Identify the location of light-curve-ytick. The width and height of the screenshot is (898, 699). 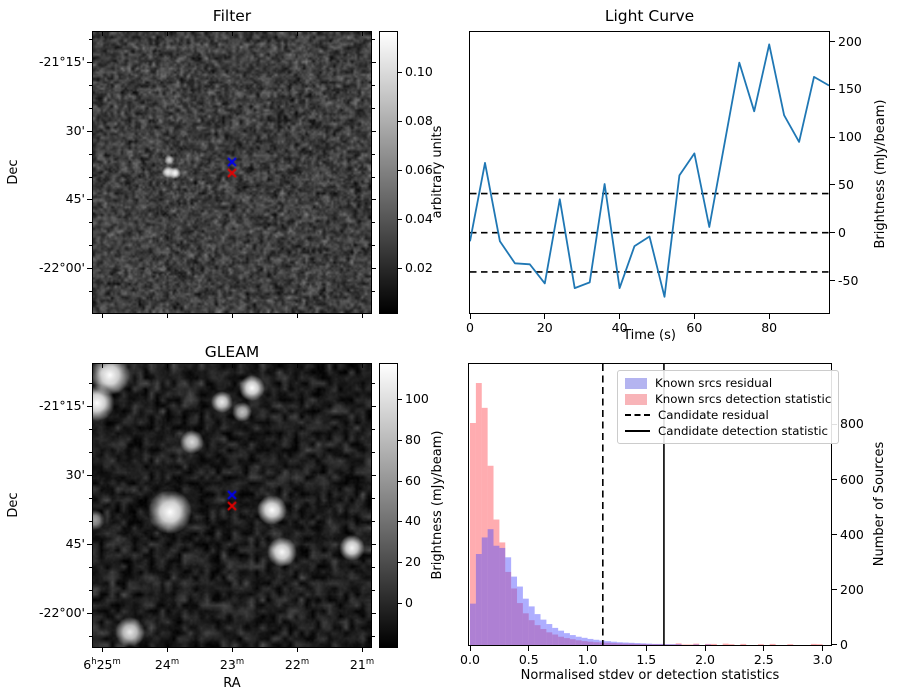
(832, 89).